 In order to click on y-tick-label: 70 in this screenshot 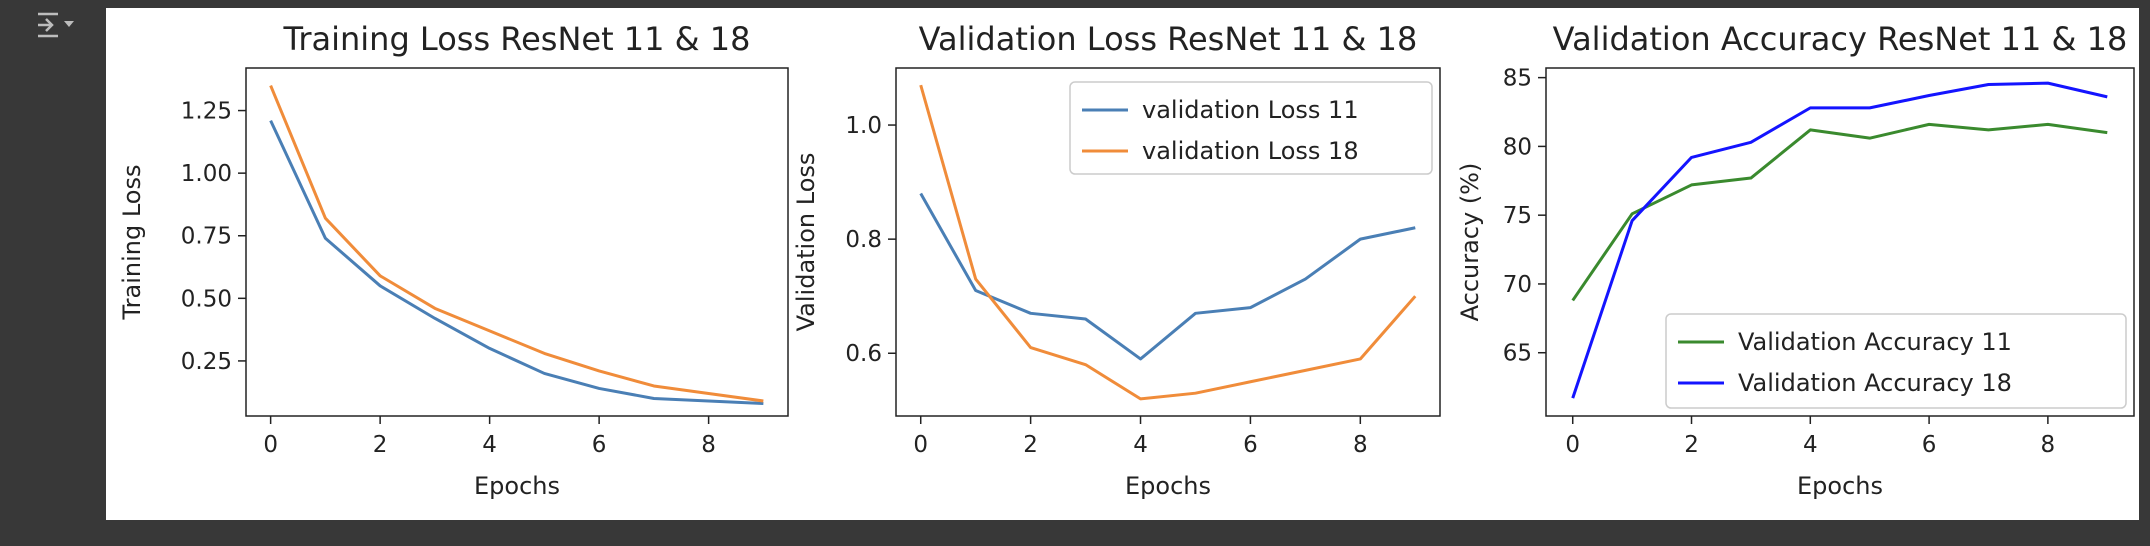, I will do `click(1517, 285)`.